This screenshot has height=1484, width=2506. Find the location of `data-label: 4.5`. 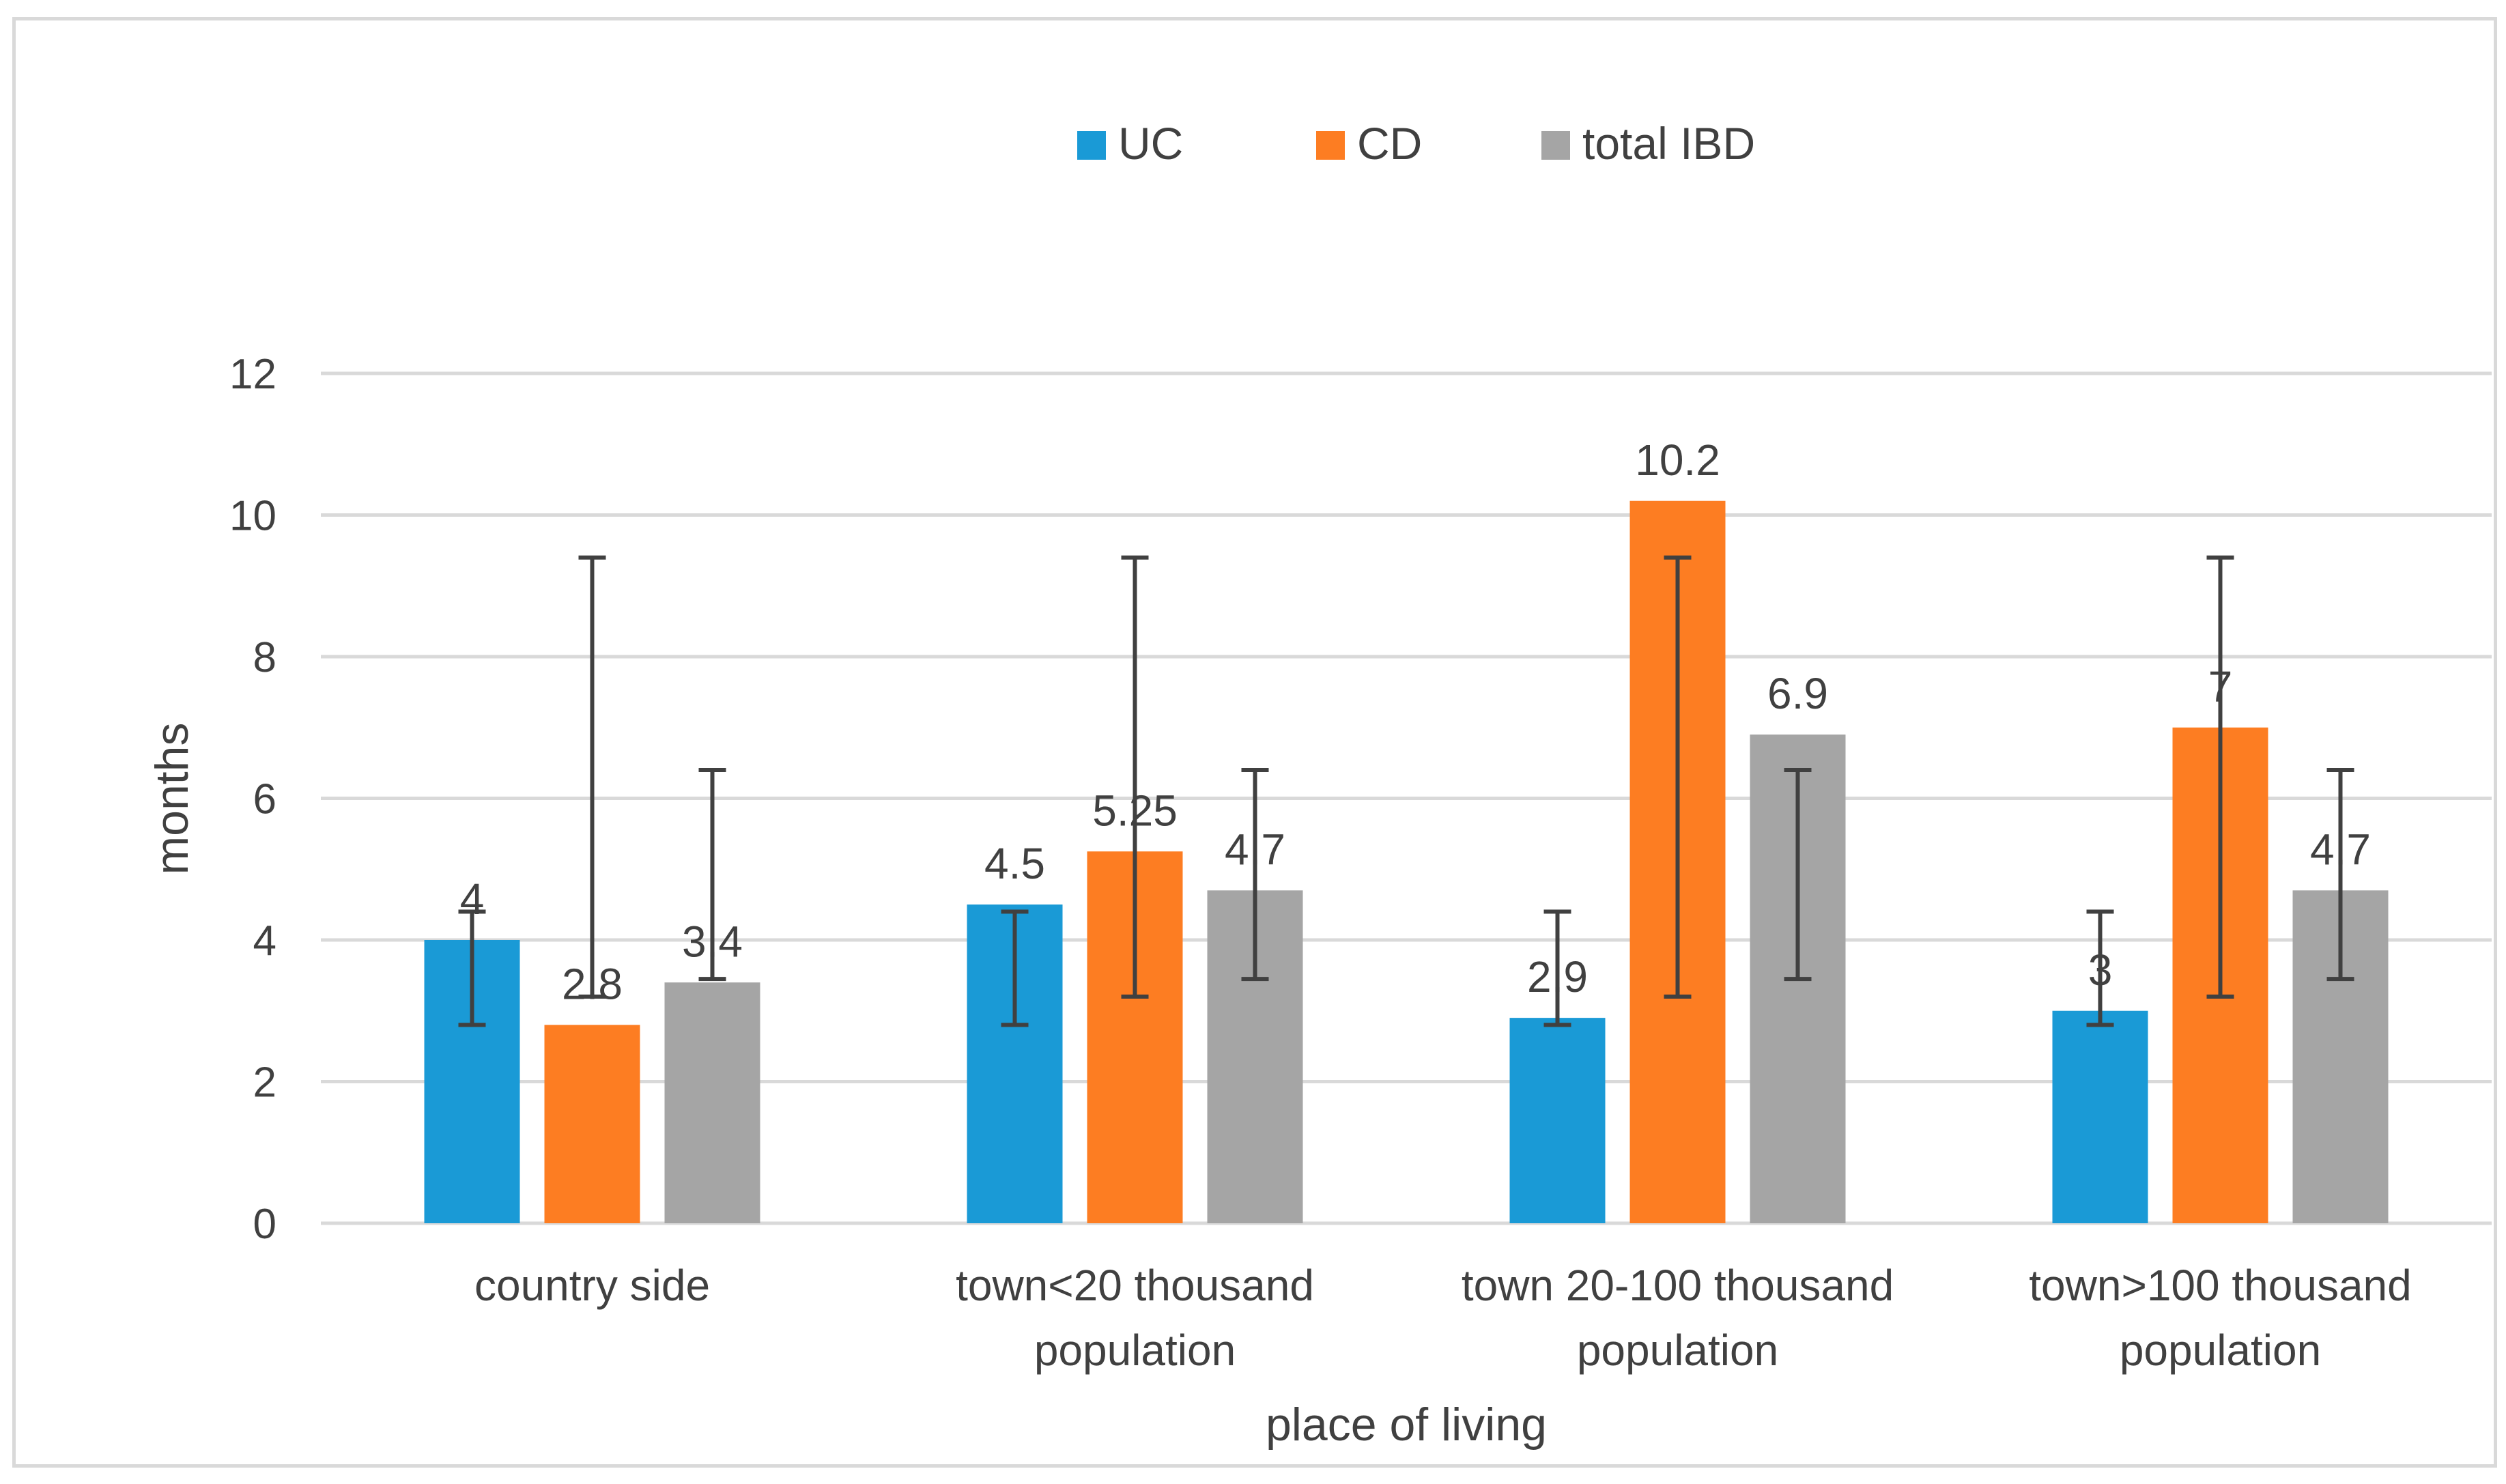

data-label: 4.5 is located at coordinates (1014, 863).